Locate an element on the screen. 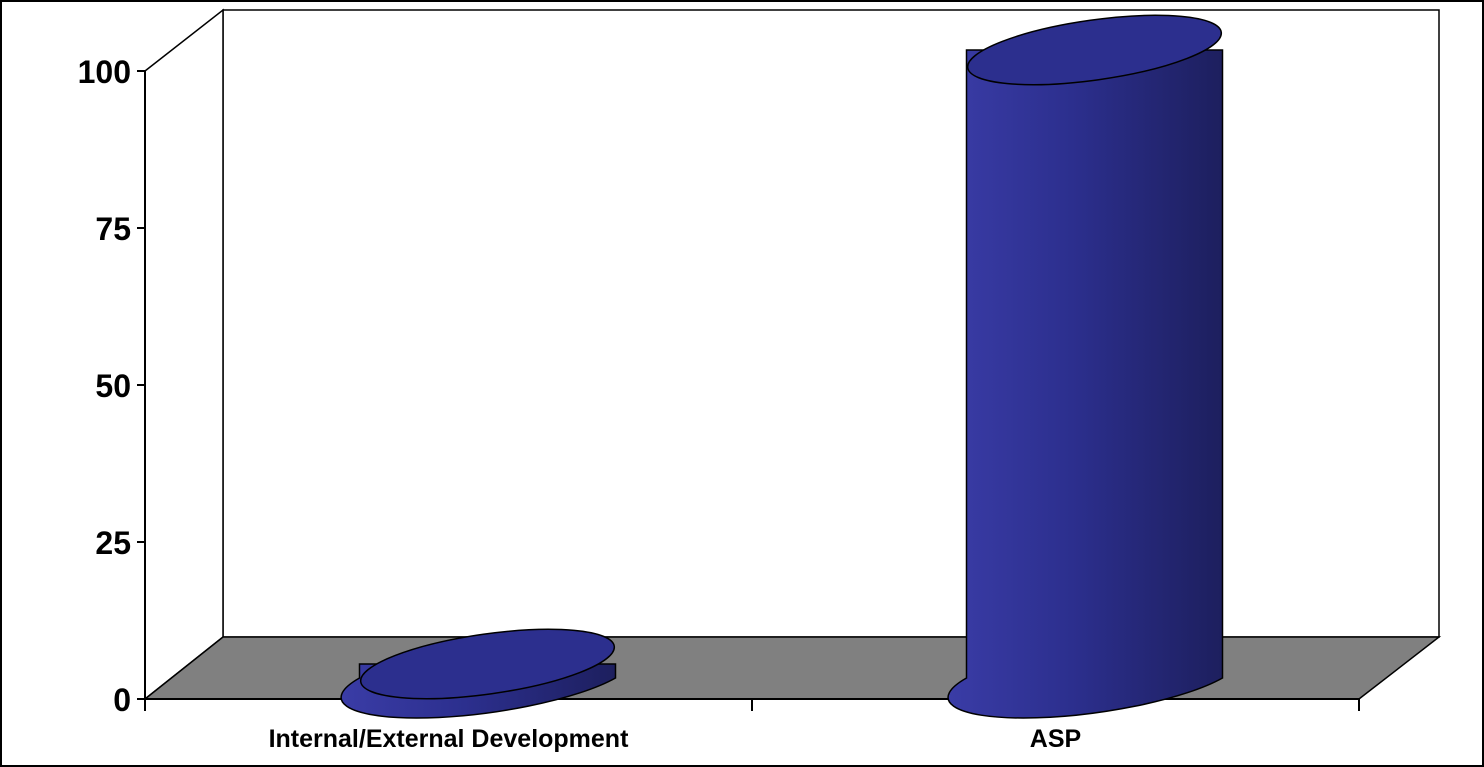 Image resolution: width=1484 pixels, height=767 pixels. side-wall is located at coordinates (184, 354).